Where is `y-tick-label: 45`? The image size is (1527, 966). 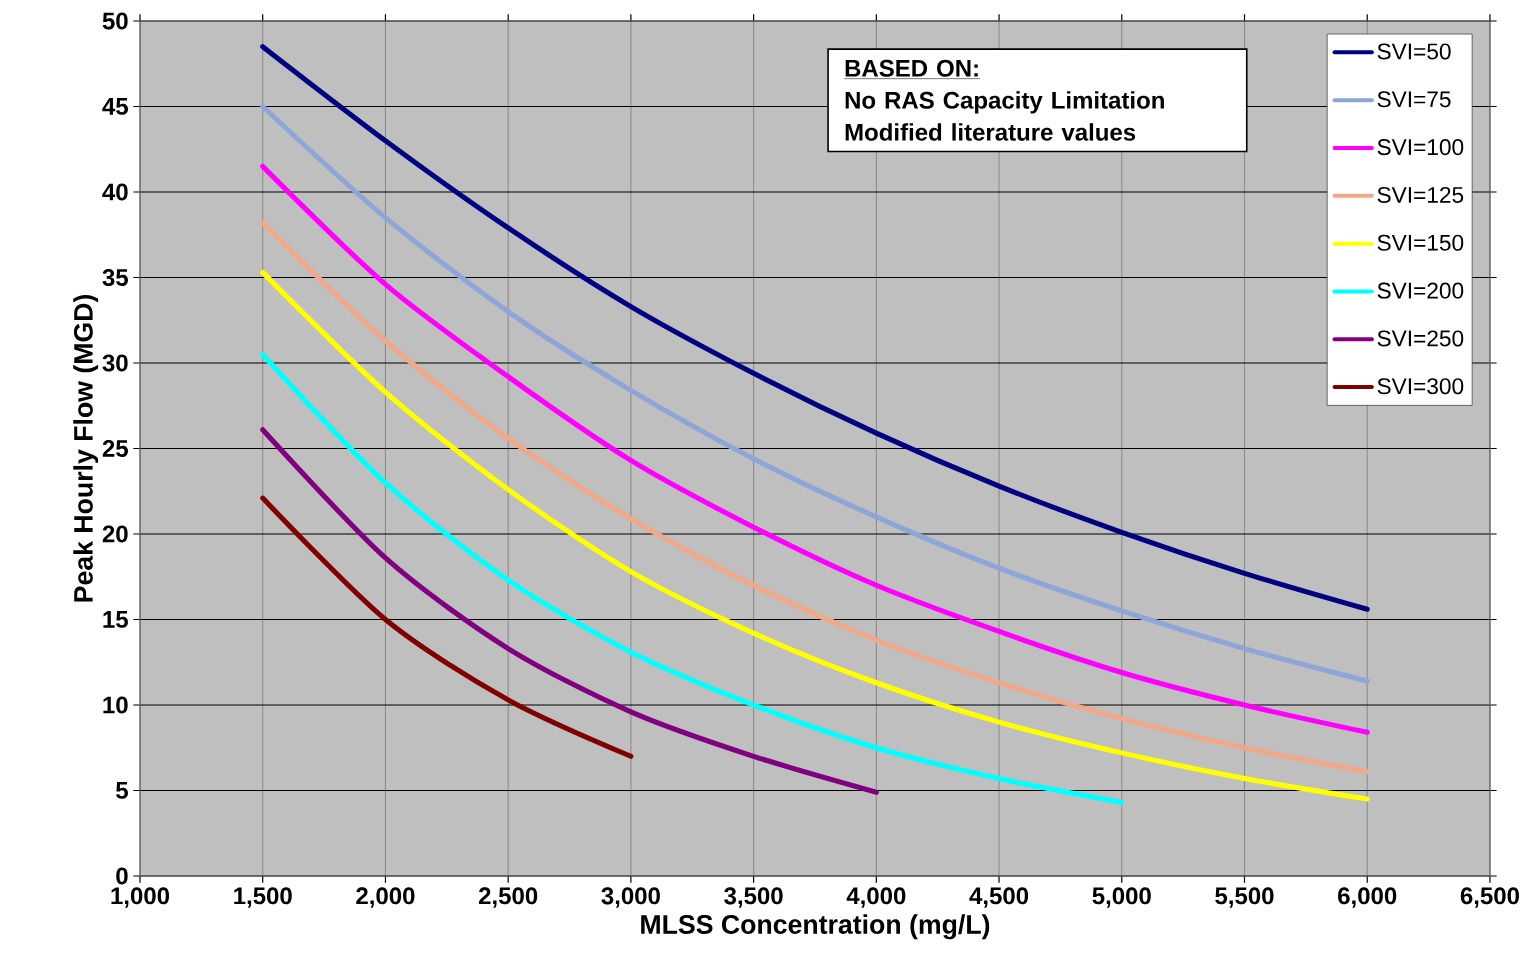 y-tick-label: 45 is located at coordinates (115, 106).